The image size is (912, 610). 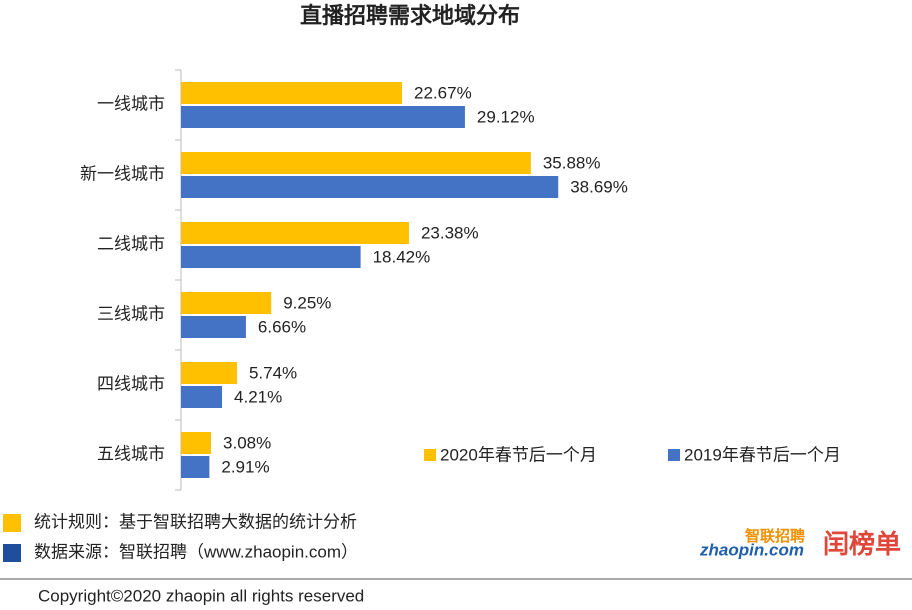 I want to click on chart-title: 直播招聘需求地域分布, so click(x=410, y=15).